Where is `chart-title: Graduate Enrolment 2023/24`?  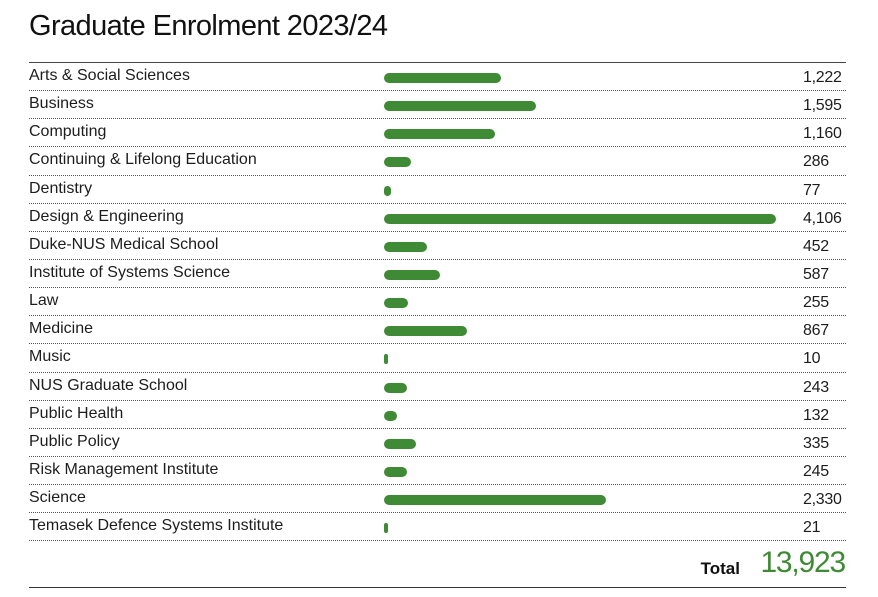
chart-title: Graduate Enrolment 2023/24 is located at coordinates (208, 26).